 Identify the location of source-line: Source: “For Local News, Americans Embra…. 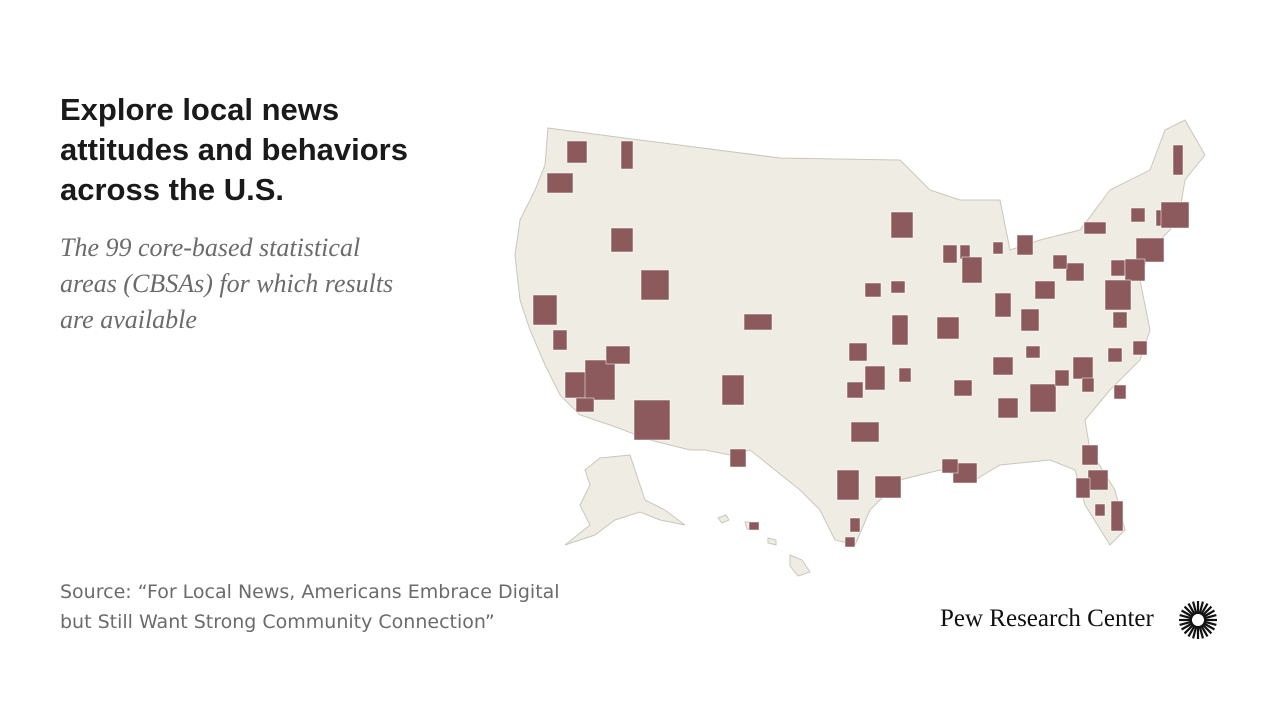
(310, 592).